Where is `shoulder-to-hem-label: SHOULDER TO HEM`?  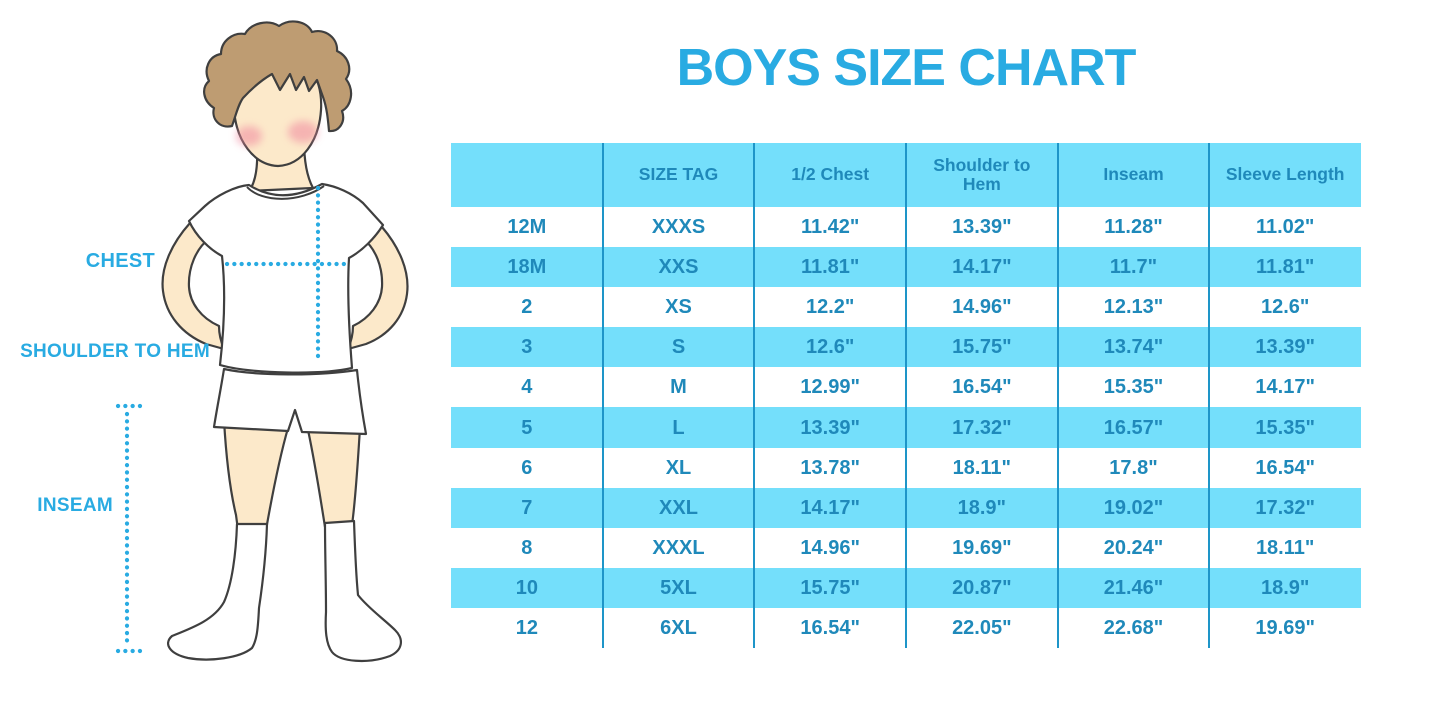 shoulder-to-hem-label: SHOULDER TO HEM is located at coordinates (115, 351).